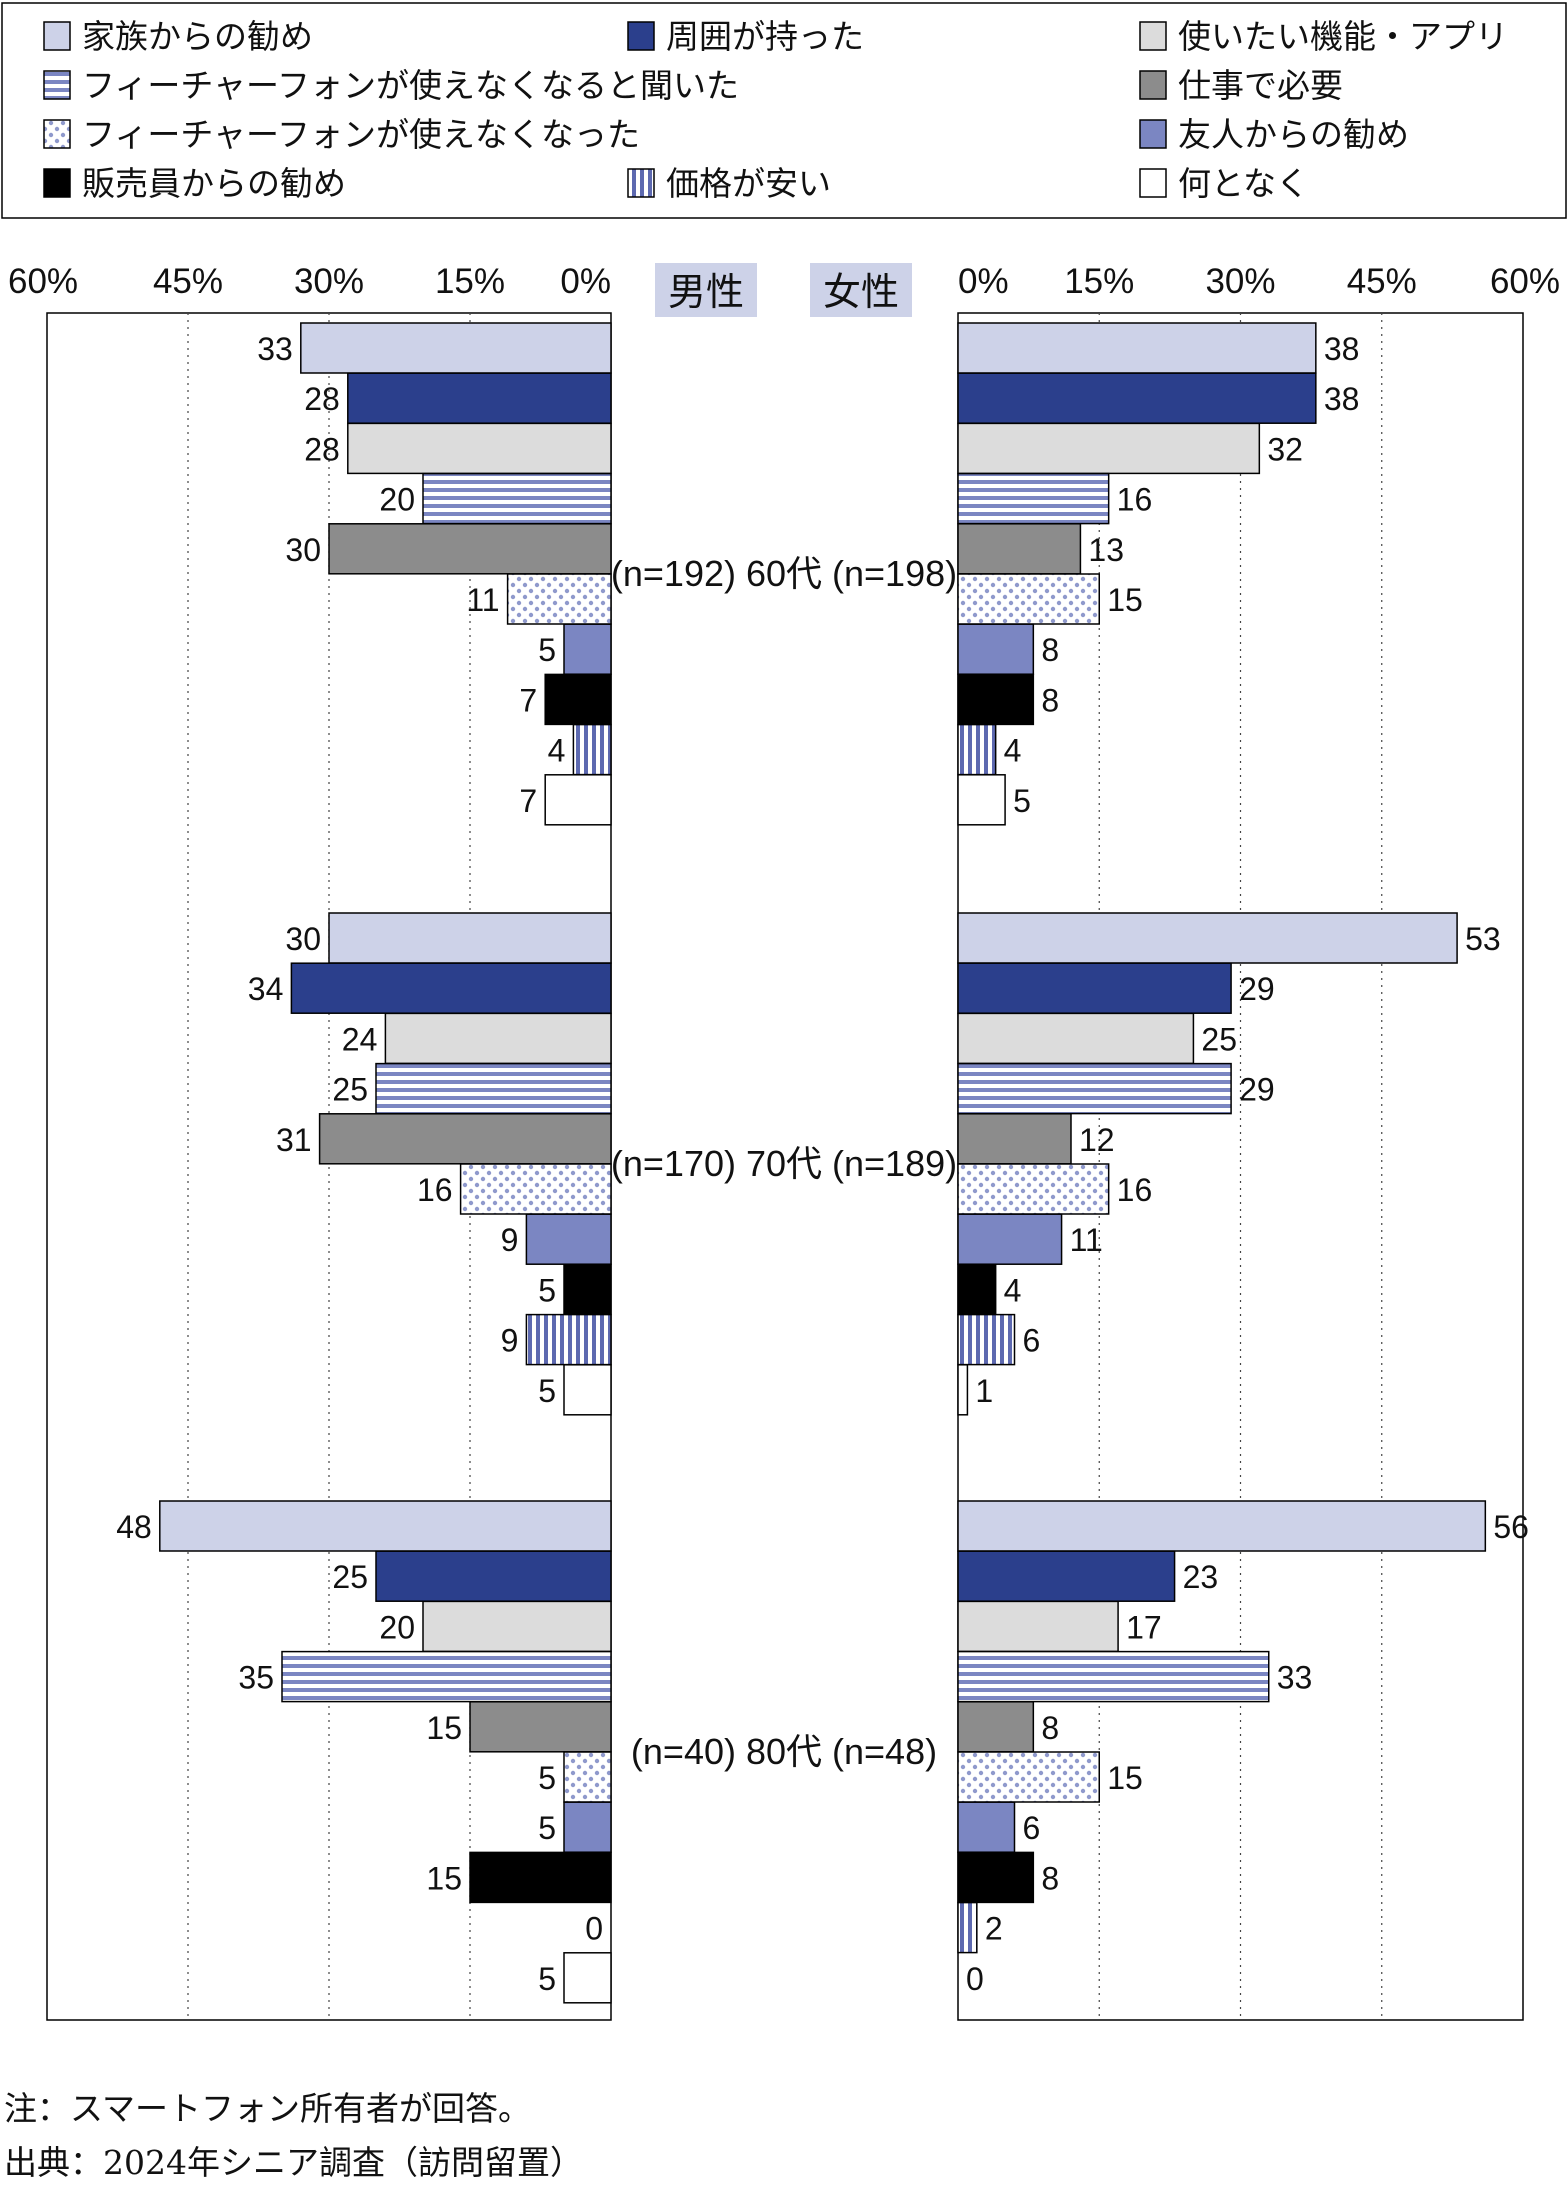 The height and width of the screenshot is (2187, 1568). I want to click on female-data-label: 15, so click(1125, 1778).